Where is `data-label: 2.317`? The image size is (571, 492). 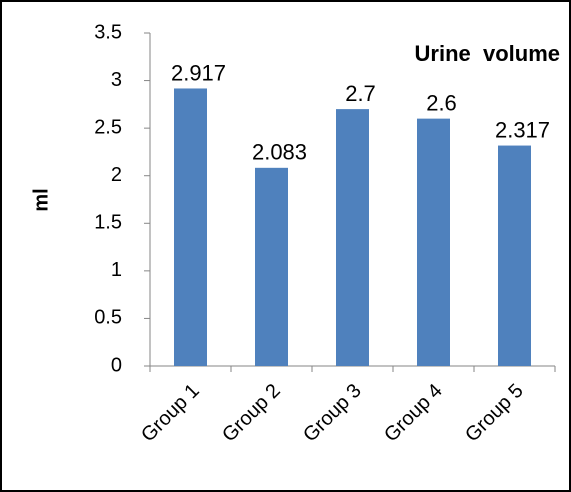
data-label: 2.317 is located at coordinates (522, 129).